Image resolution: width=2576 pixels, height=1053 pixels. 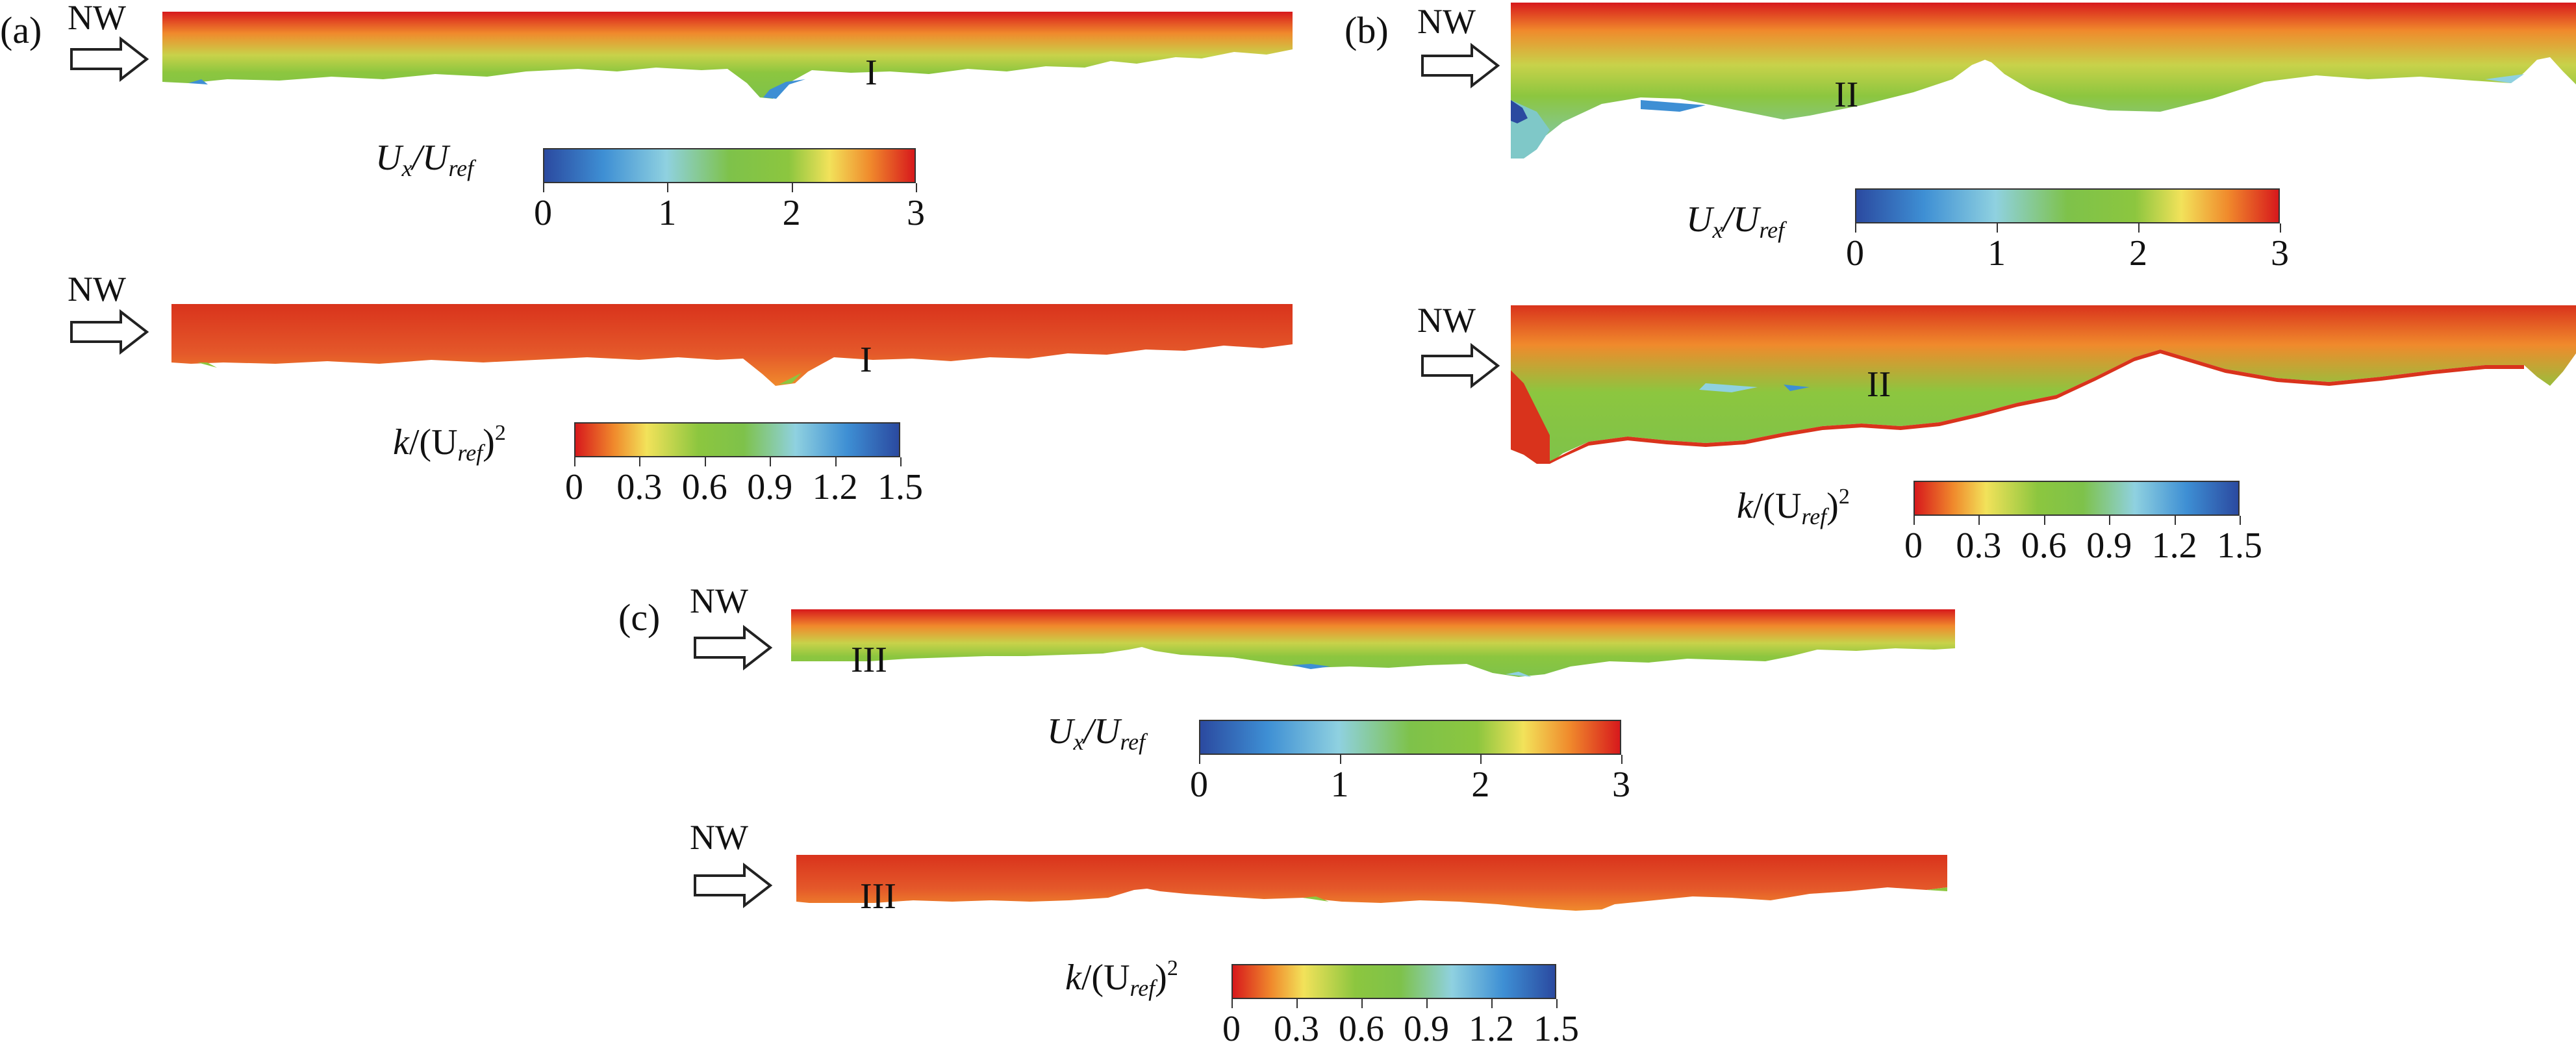 What do you see at coordinates (2043, 81) in the screenshot?
I see `velocity-contour-b: II` at bounding box center [2043, 81].